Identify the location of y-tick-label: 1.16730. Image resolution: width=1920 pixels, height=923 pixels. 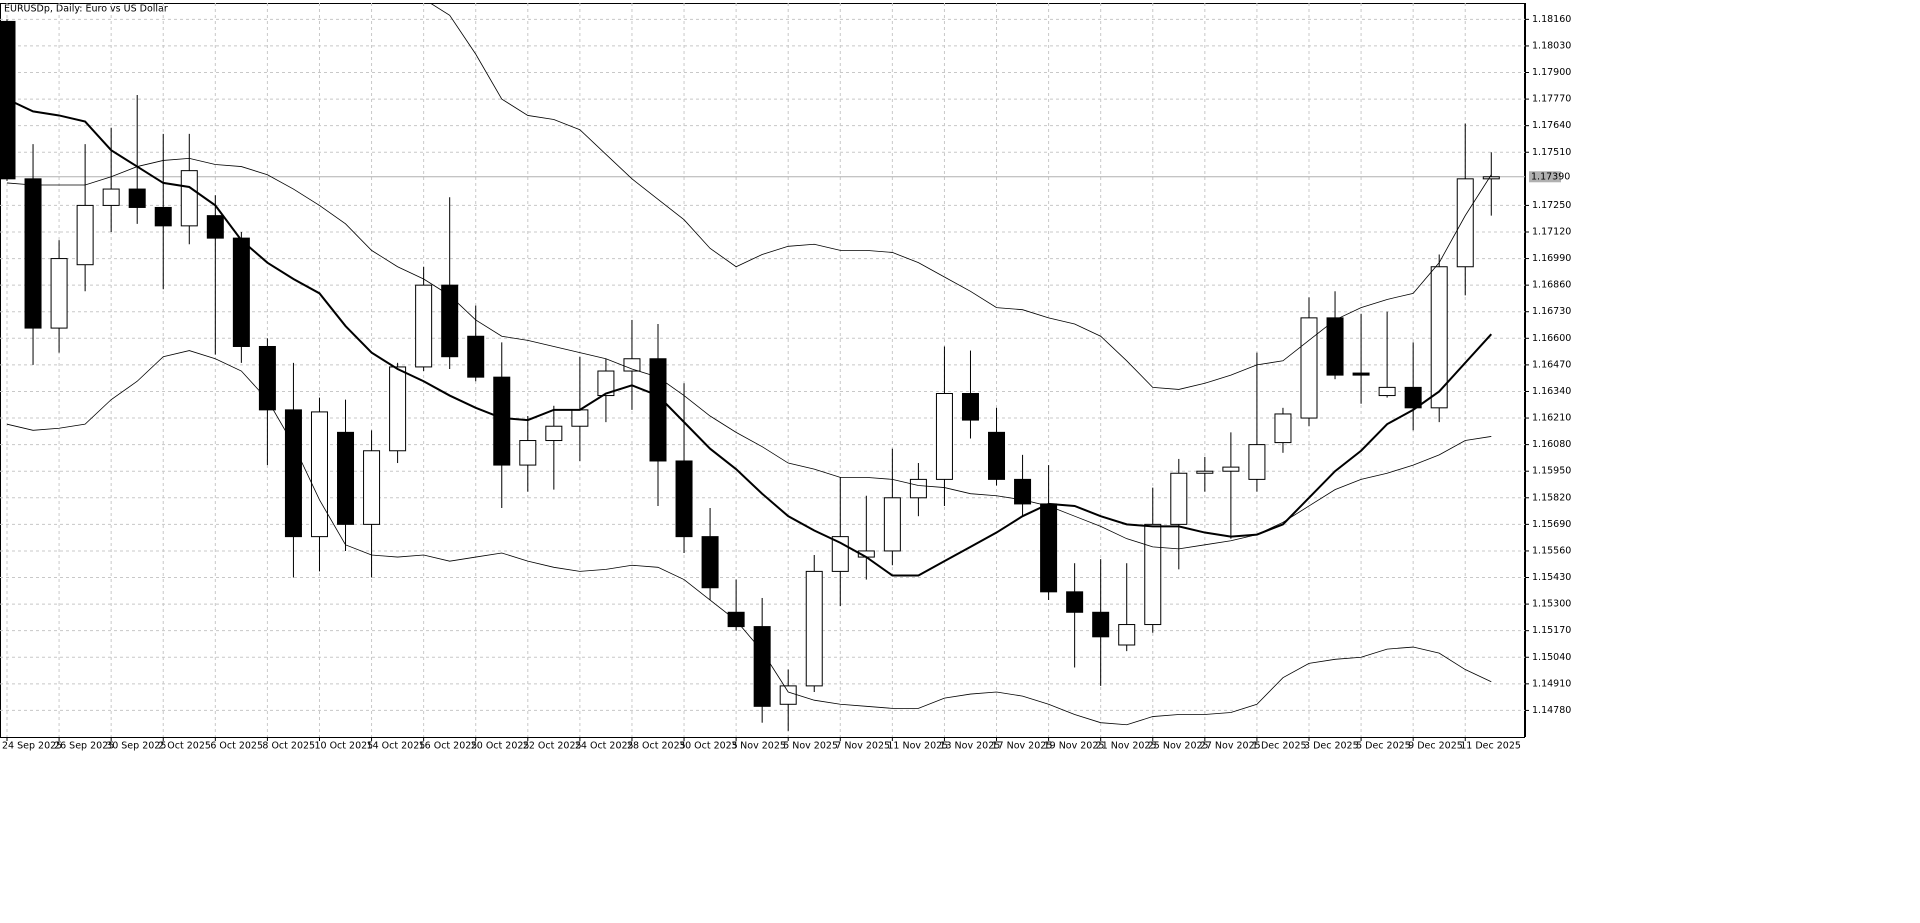
(1551, 311).